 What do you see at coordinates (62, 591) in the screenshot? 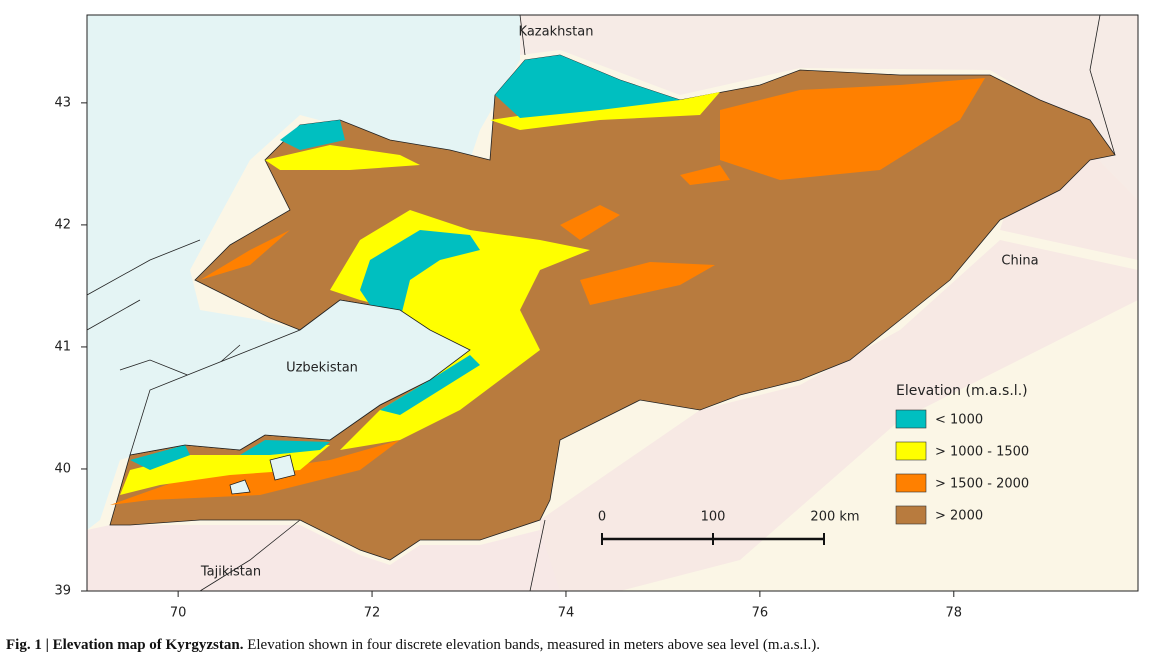
I see `y-tick-label: 39` at bounding box center [62, 591].